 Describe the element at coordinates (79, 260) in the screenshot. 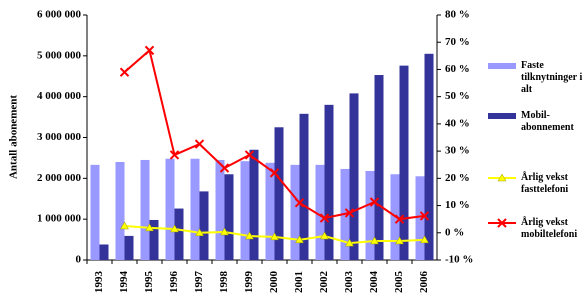

I see `y-tick-label: 0` at that location.